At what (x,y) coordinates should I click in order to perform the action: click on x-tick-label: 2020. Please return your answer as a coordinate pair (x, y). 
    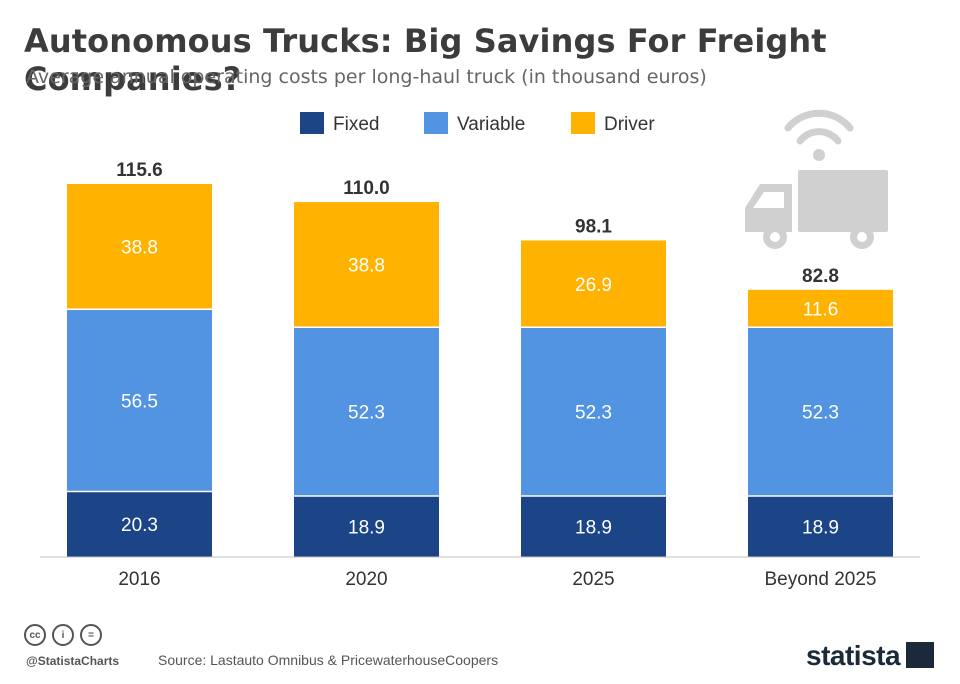
    Looking at the image, I should click on (366, 579).